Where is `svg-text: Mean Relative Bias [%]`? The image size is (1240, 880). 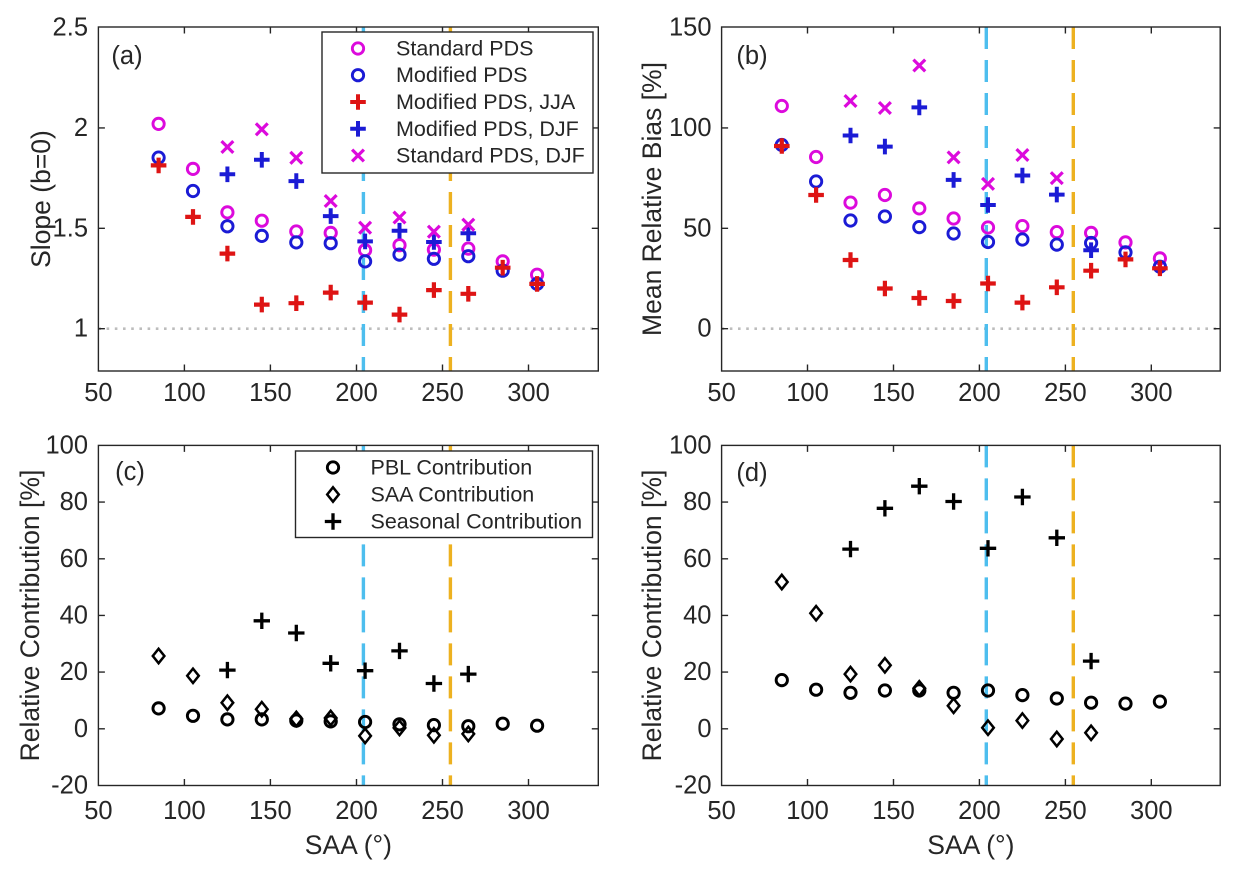
svg-text: Mean Relative Bias [%] is located at coordinates (652, 199).